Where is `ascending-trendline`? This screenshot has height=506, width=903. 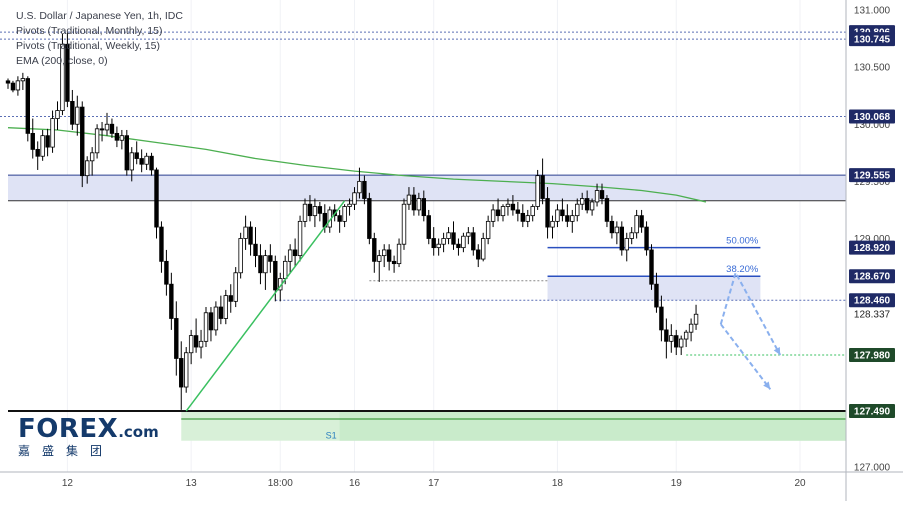
ascending-trendline is located at coordinates (265, 306).